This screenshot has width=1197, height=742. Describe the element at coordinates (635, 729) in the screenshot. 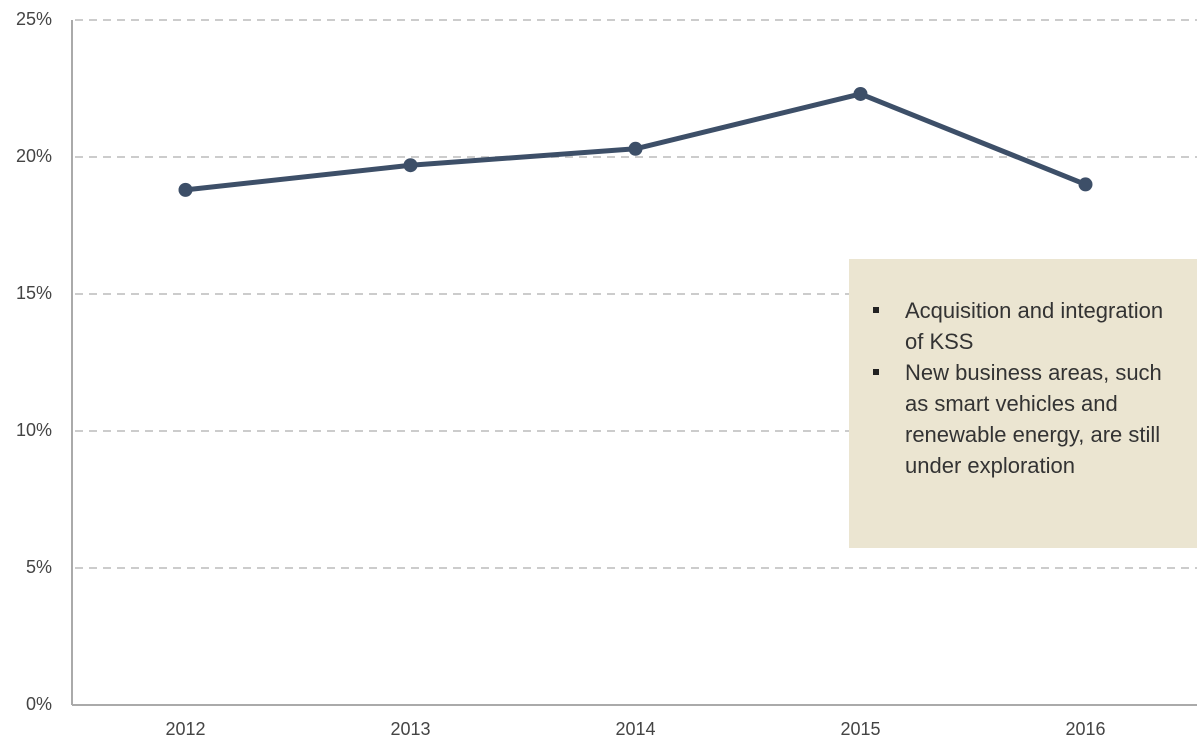

I see `x-tick-label: 2014` at that location.